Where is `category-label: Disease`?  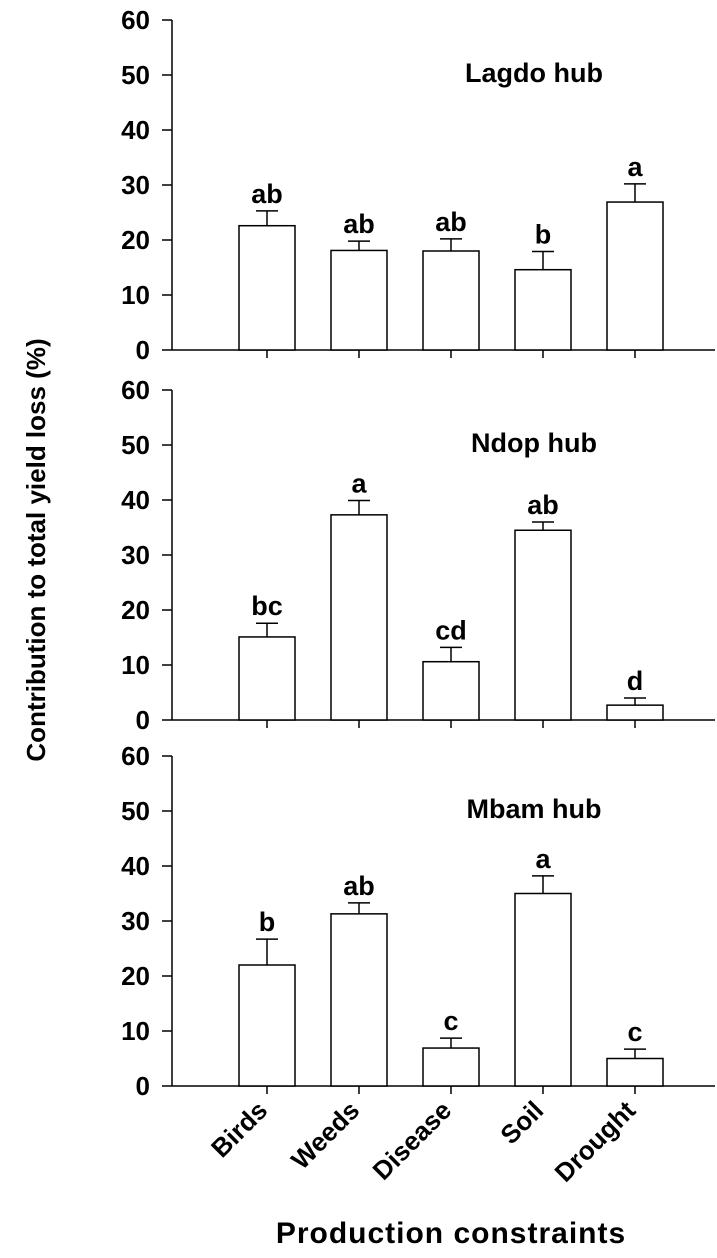
category-label: Disease is located at coordinates (412, 1140).